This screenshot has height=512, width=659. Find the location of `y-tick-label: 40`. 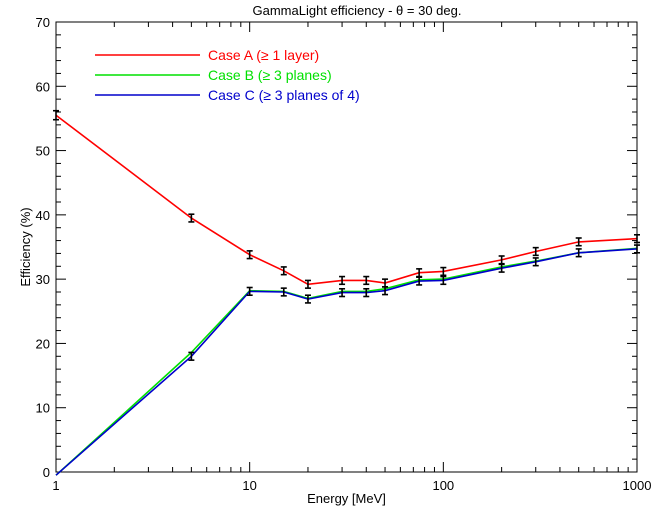

y-tick-label: 40 is located at coordinates (43, 215).